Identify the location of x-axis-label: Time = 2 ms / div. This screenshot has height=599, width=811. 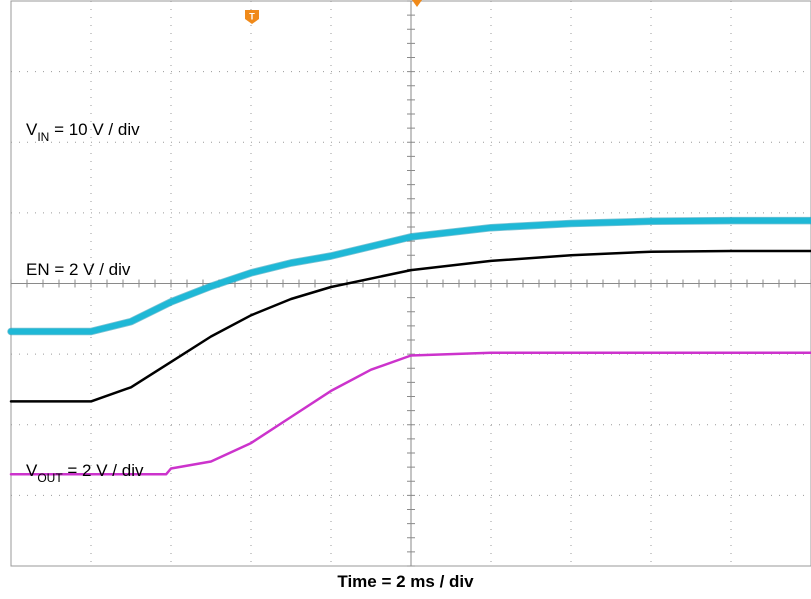
(405, 581).